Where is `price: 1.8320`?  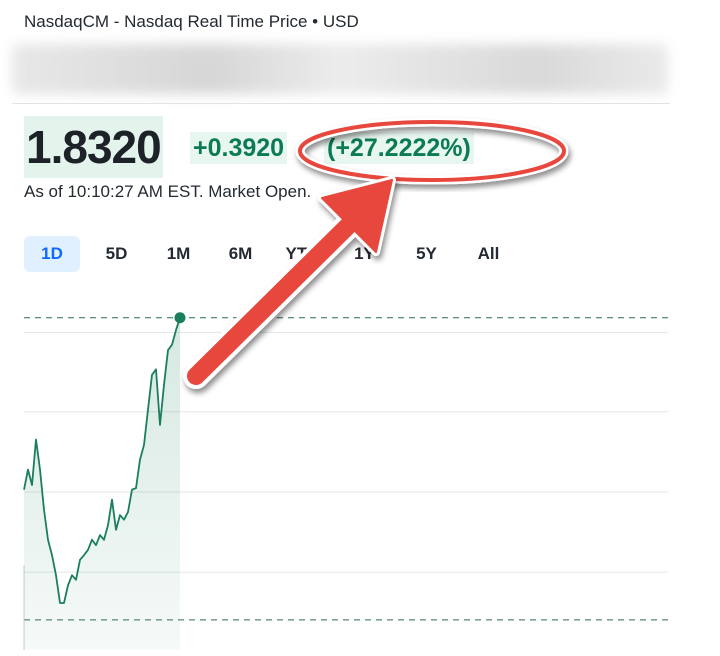 price: 1.8320 is located at coordinates (93, 147).